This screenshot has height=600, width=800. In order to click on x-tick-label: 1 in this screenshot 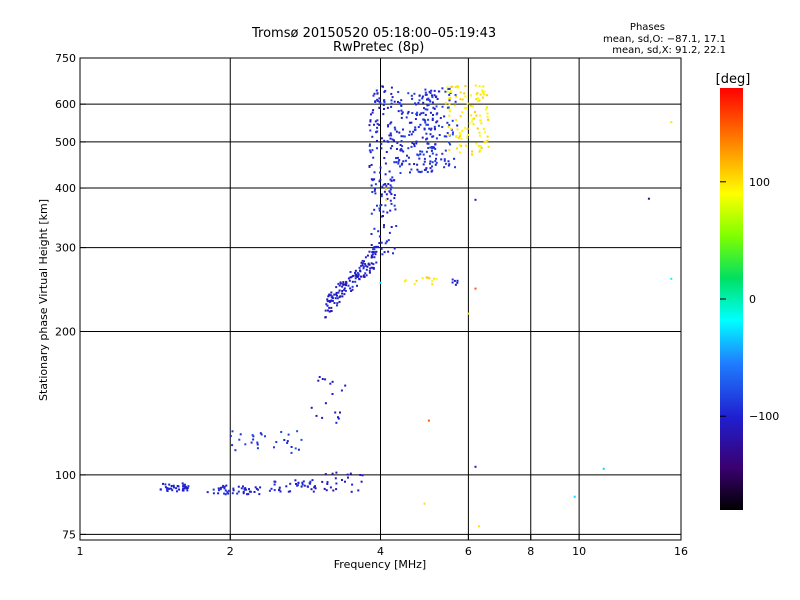, I will do `click(80, 551)`.